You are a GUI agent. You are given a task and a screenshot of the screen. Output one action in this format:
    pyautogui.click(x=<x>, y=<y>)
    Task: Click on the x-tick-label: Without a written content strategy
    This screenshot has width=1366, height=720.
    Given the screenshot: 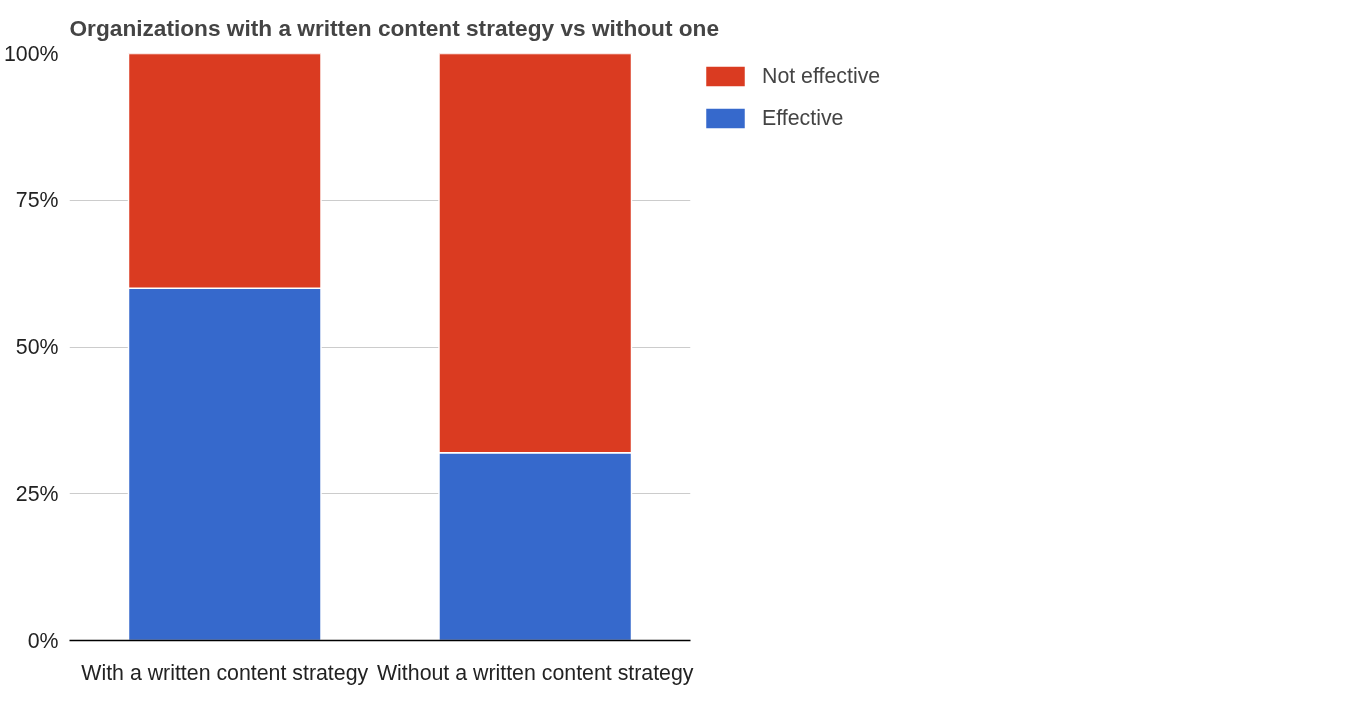 What is the action you would take?
    pyautogui.click(x=535, y=672)
    